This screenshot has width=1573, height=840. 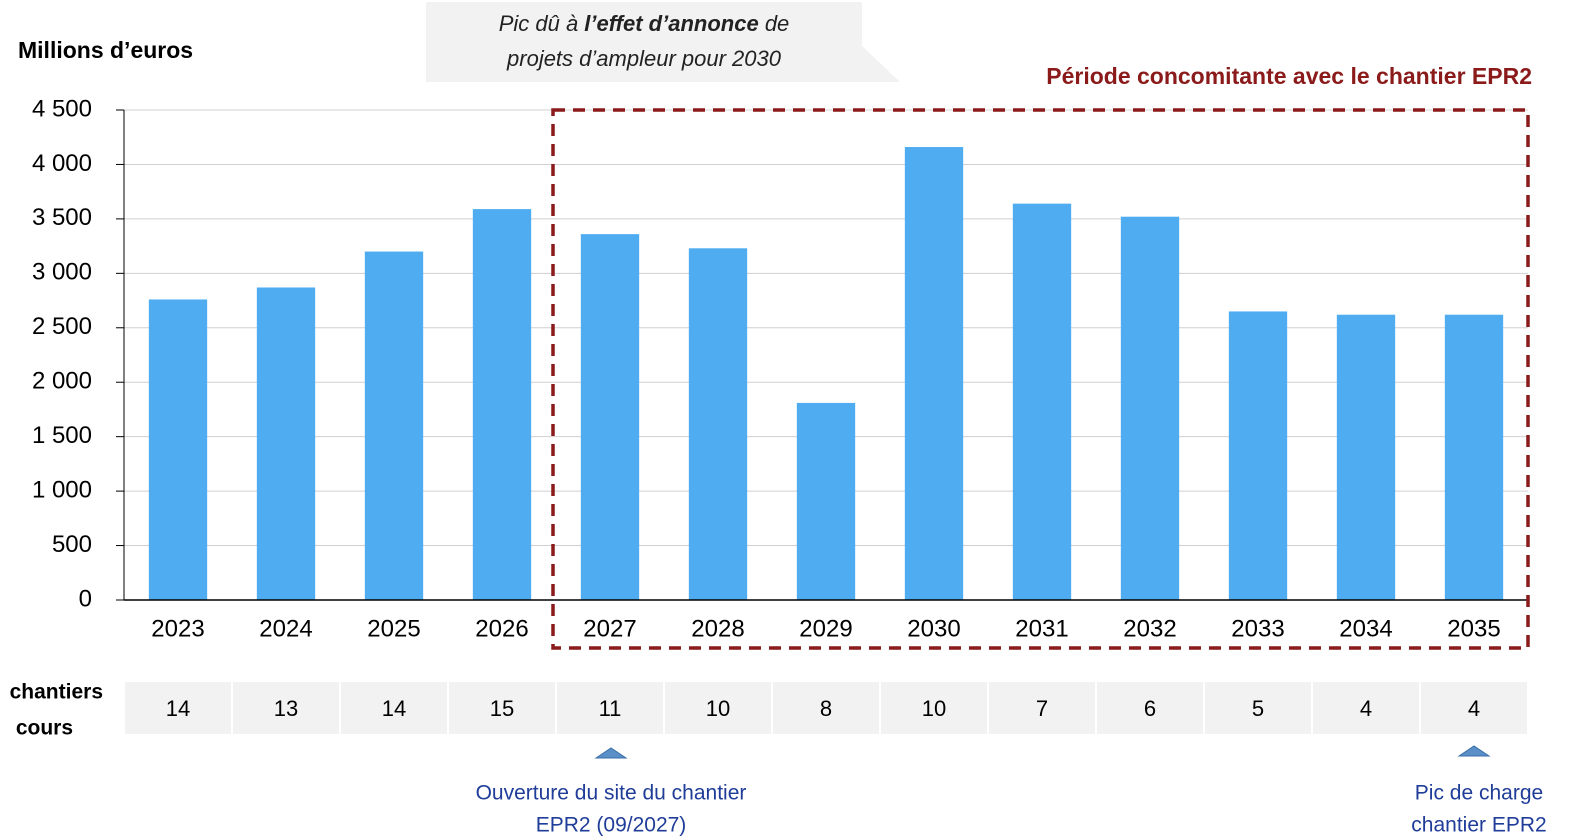 What do you see at coordinates (644, 42) in the screenshot?
I see `callout-box` at bounding box center [644, 42].